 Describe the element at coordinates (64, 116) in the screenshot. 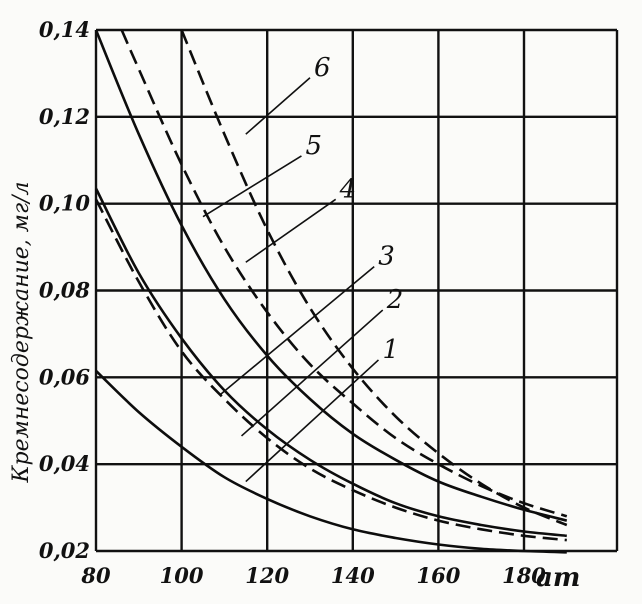

I see `y-tick-label: 0,12` at that location.